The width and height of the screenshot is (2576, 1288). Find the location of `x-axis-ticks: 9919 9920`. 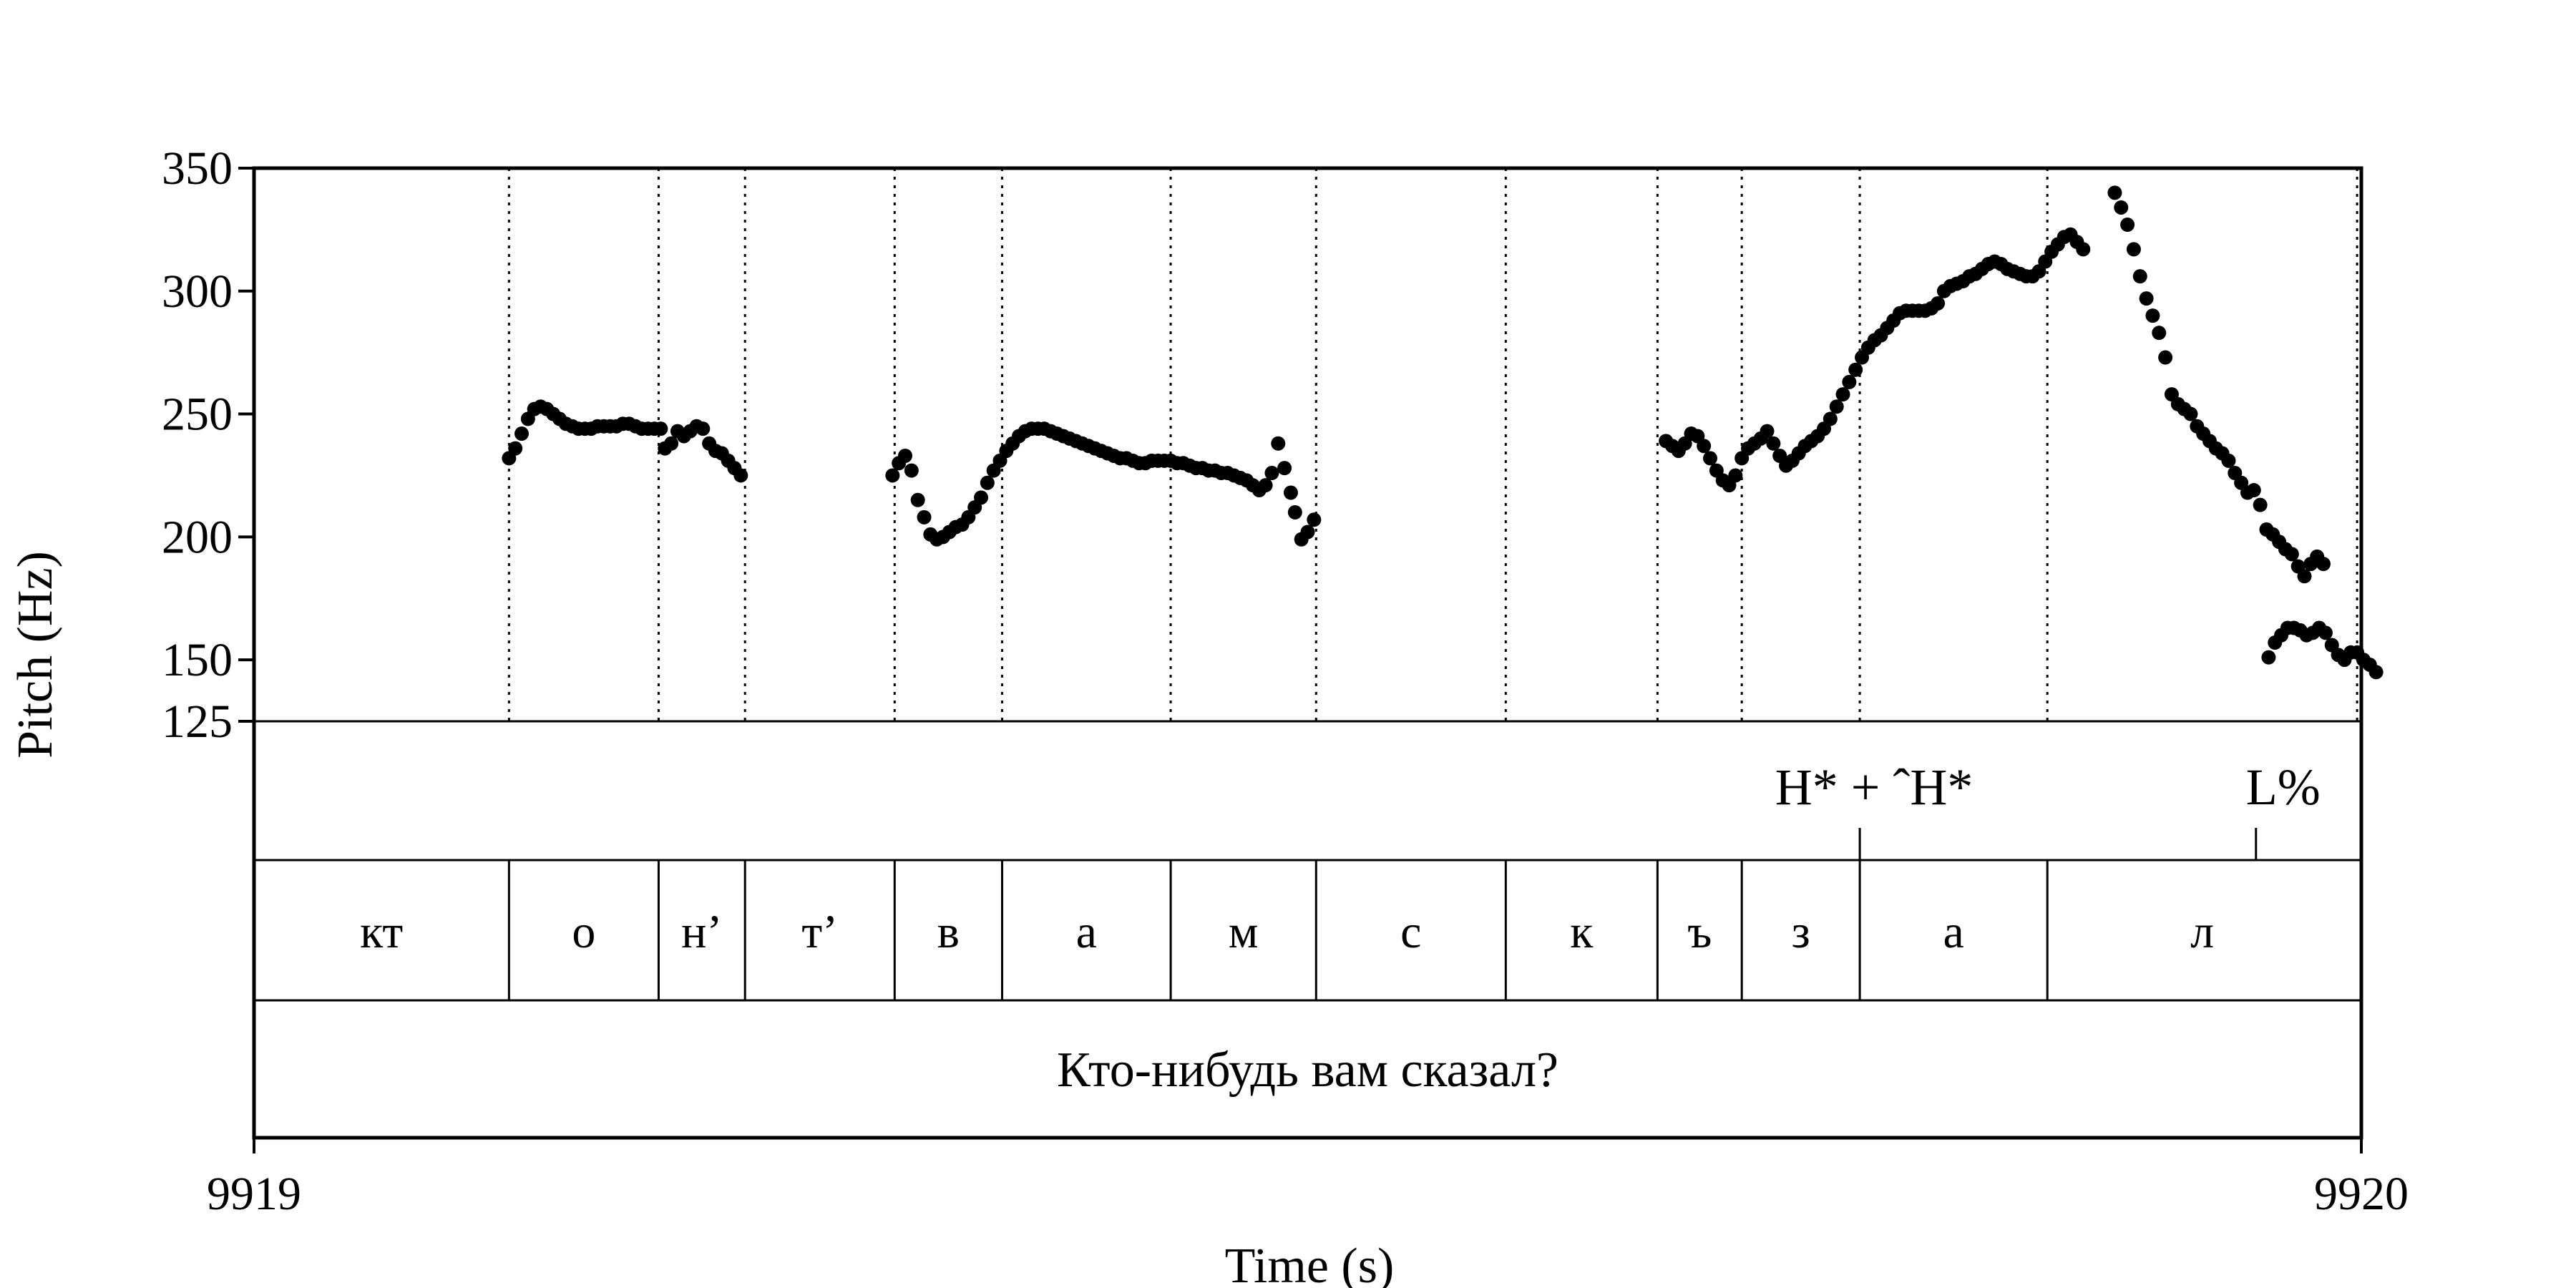

x-axis-ticks: 9919 9920 is located at coordinates (1308, 1179).